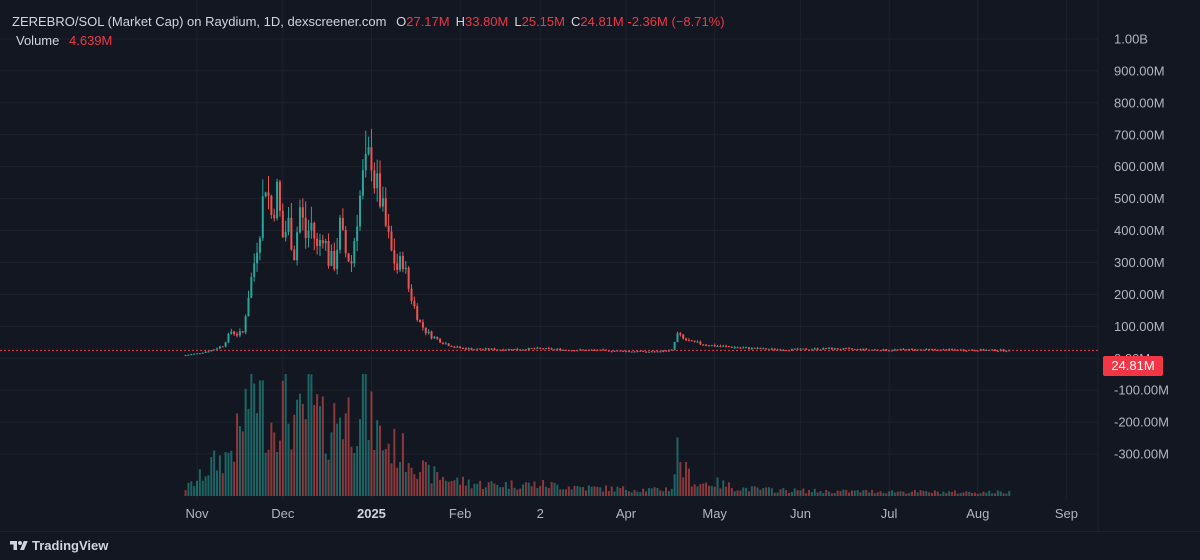  What do you see at coordinates (1139, 166) in the screenshot?
I see `y-tick-label: 600.00M` at bounding box center [1139, 166].